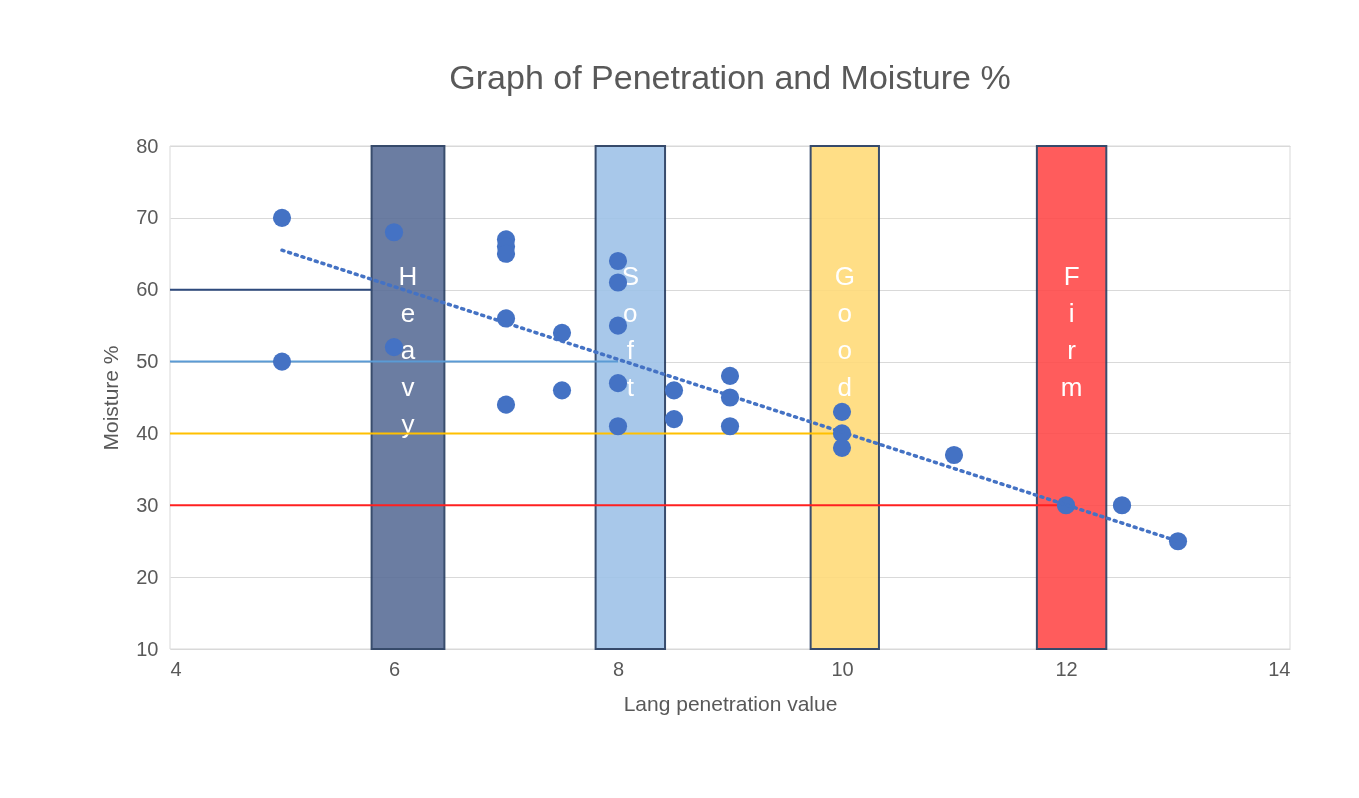 The image size is (1359, 798). Describe the element at coordinates (844, 331) in the screenshot. I see `band-label: Good` at that location.